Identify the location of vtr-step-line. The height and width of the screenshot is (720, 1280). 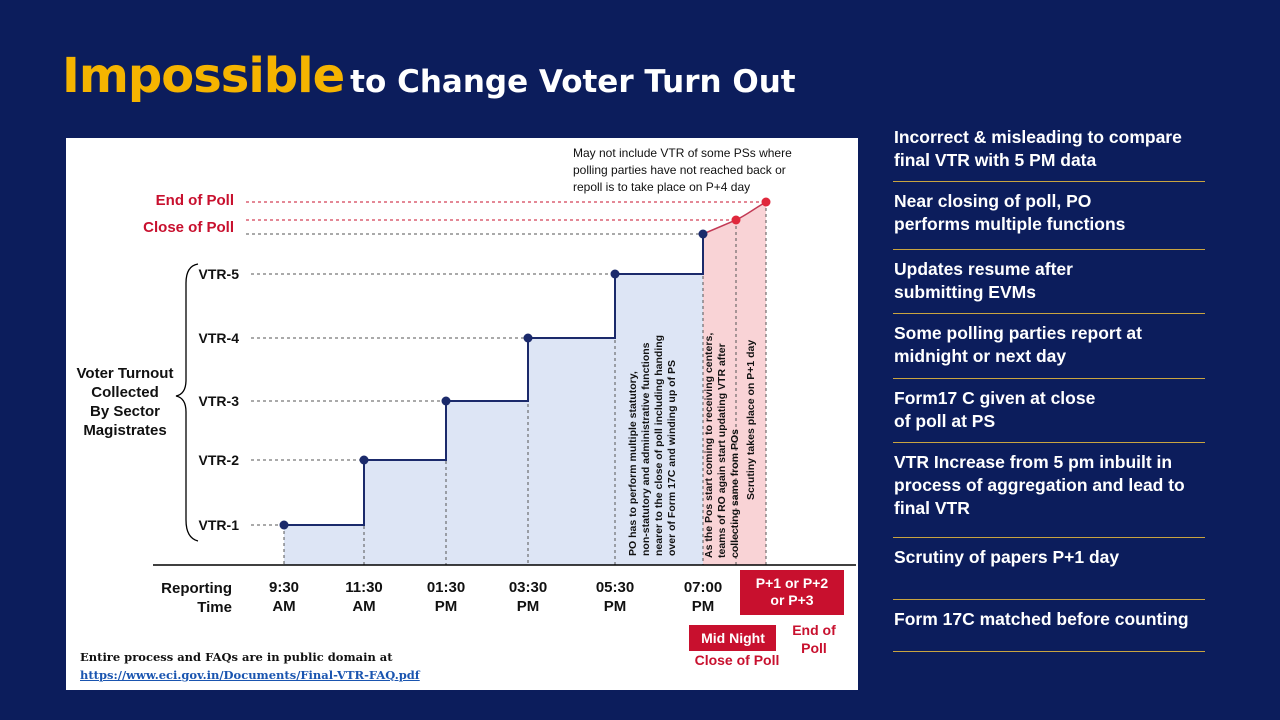
(494, 380).